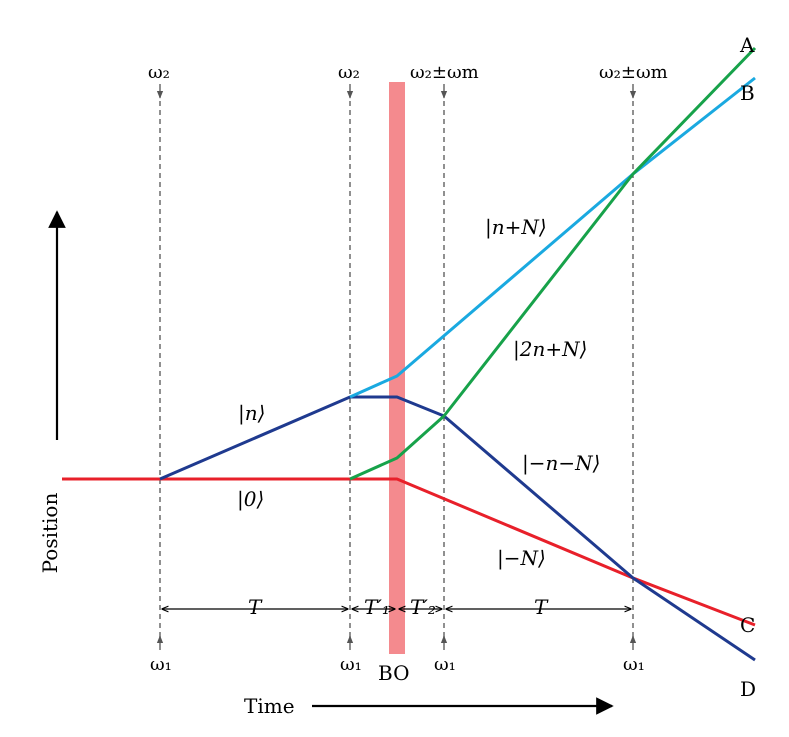  I want to click on top-pulse-label-1: ω₂, so click(159, 72).